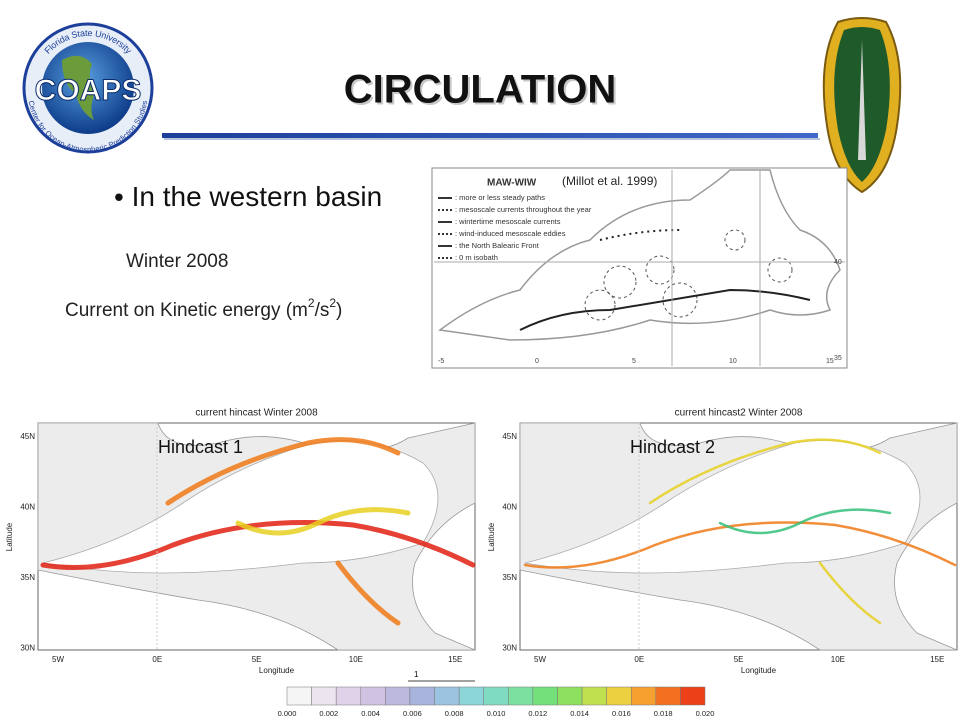 The image size is (960, 720). Describe the element at coordinates (200, 447) in the screenshot. I see `panel-label: Hindcast 1` at that location.